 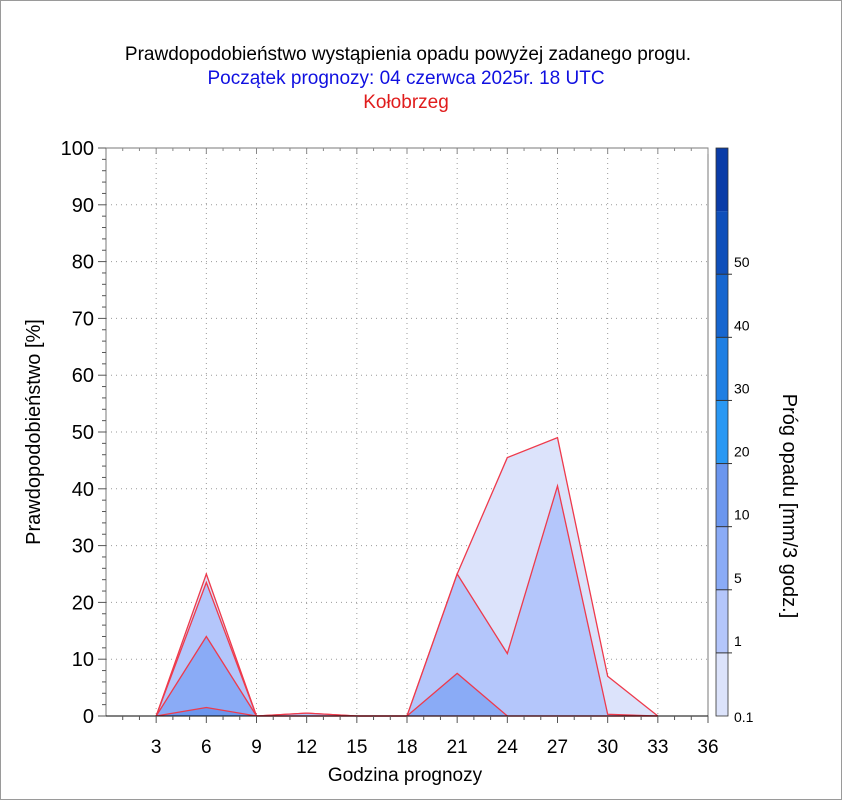 What do you see at coordinates (83, 490) in the screenshot?
I see `y-tick-label: 40` at bounding box center [83, 490].